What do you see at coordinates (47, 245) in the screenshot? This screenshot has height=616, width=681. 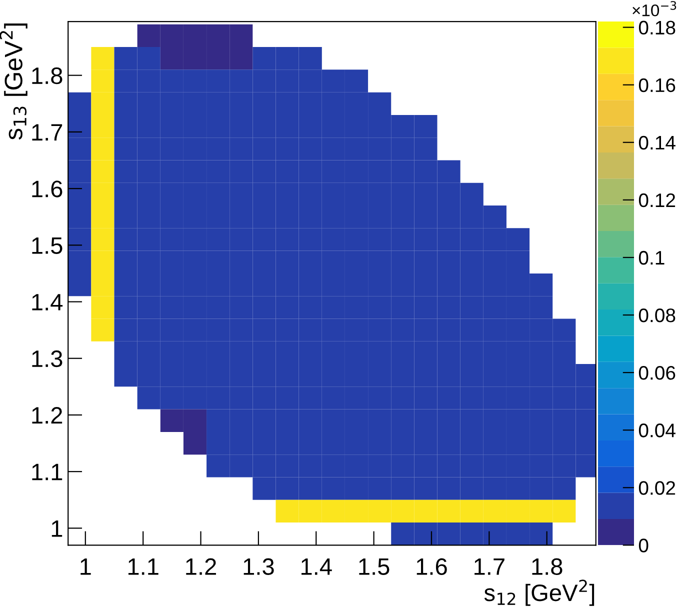 I see `y-tick-label: 1.5` at bounding box center [47, 245].